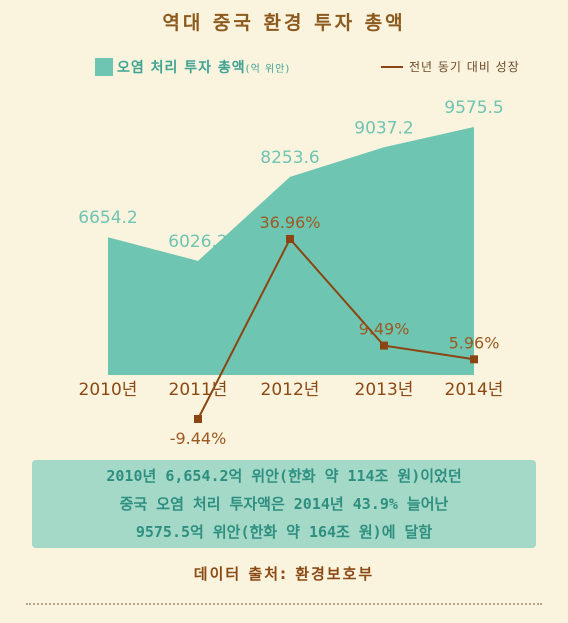  What do you see at coordinates (384, 329) in the screenshot?
I see `growth-value-label: 9.49%` at bounding box center [384, 329].